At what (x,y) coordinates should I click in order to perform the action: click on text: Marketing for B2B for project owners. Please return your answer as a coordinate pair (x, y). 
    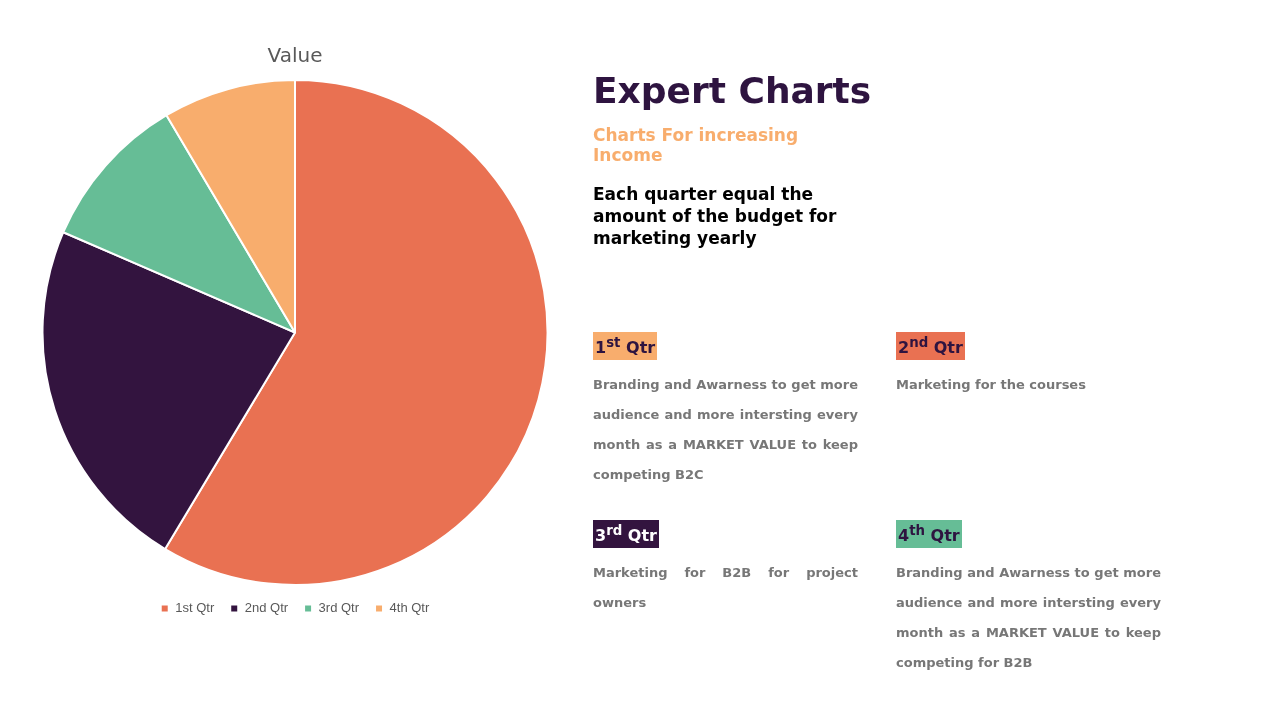
    Looking at the image, I should click on (725, 588).